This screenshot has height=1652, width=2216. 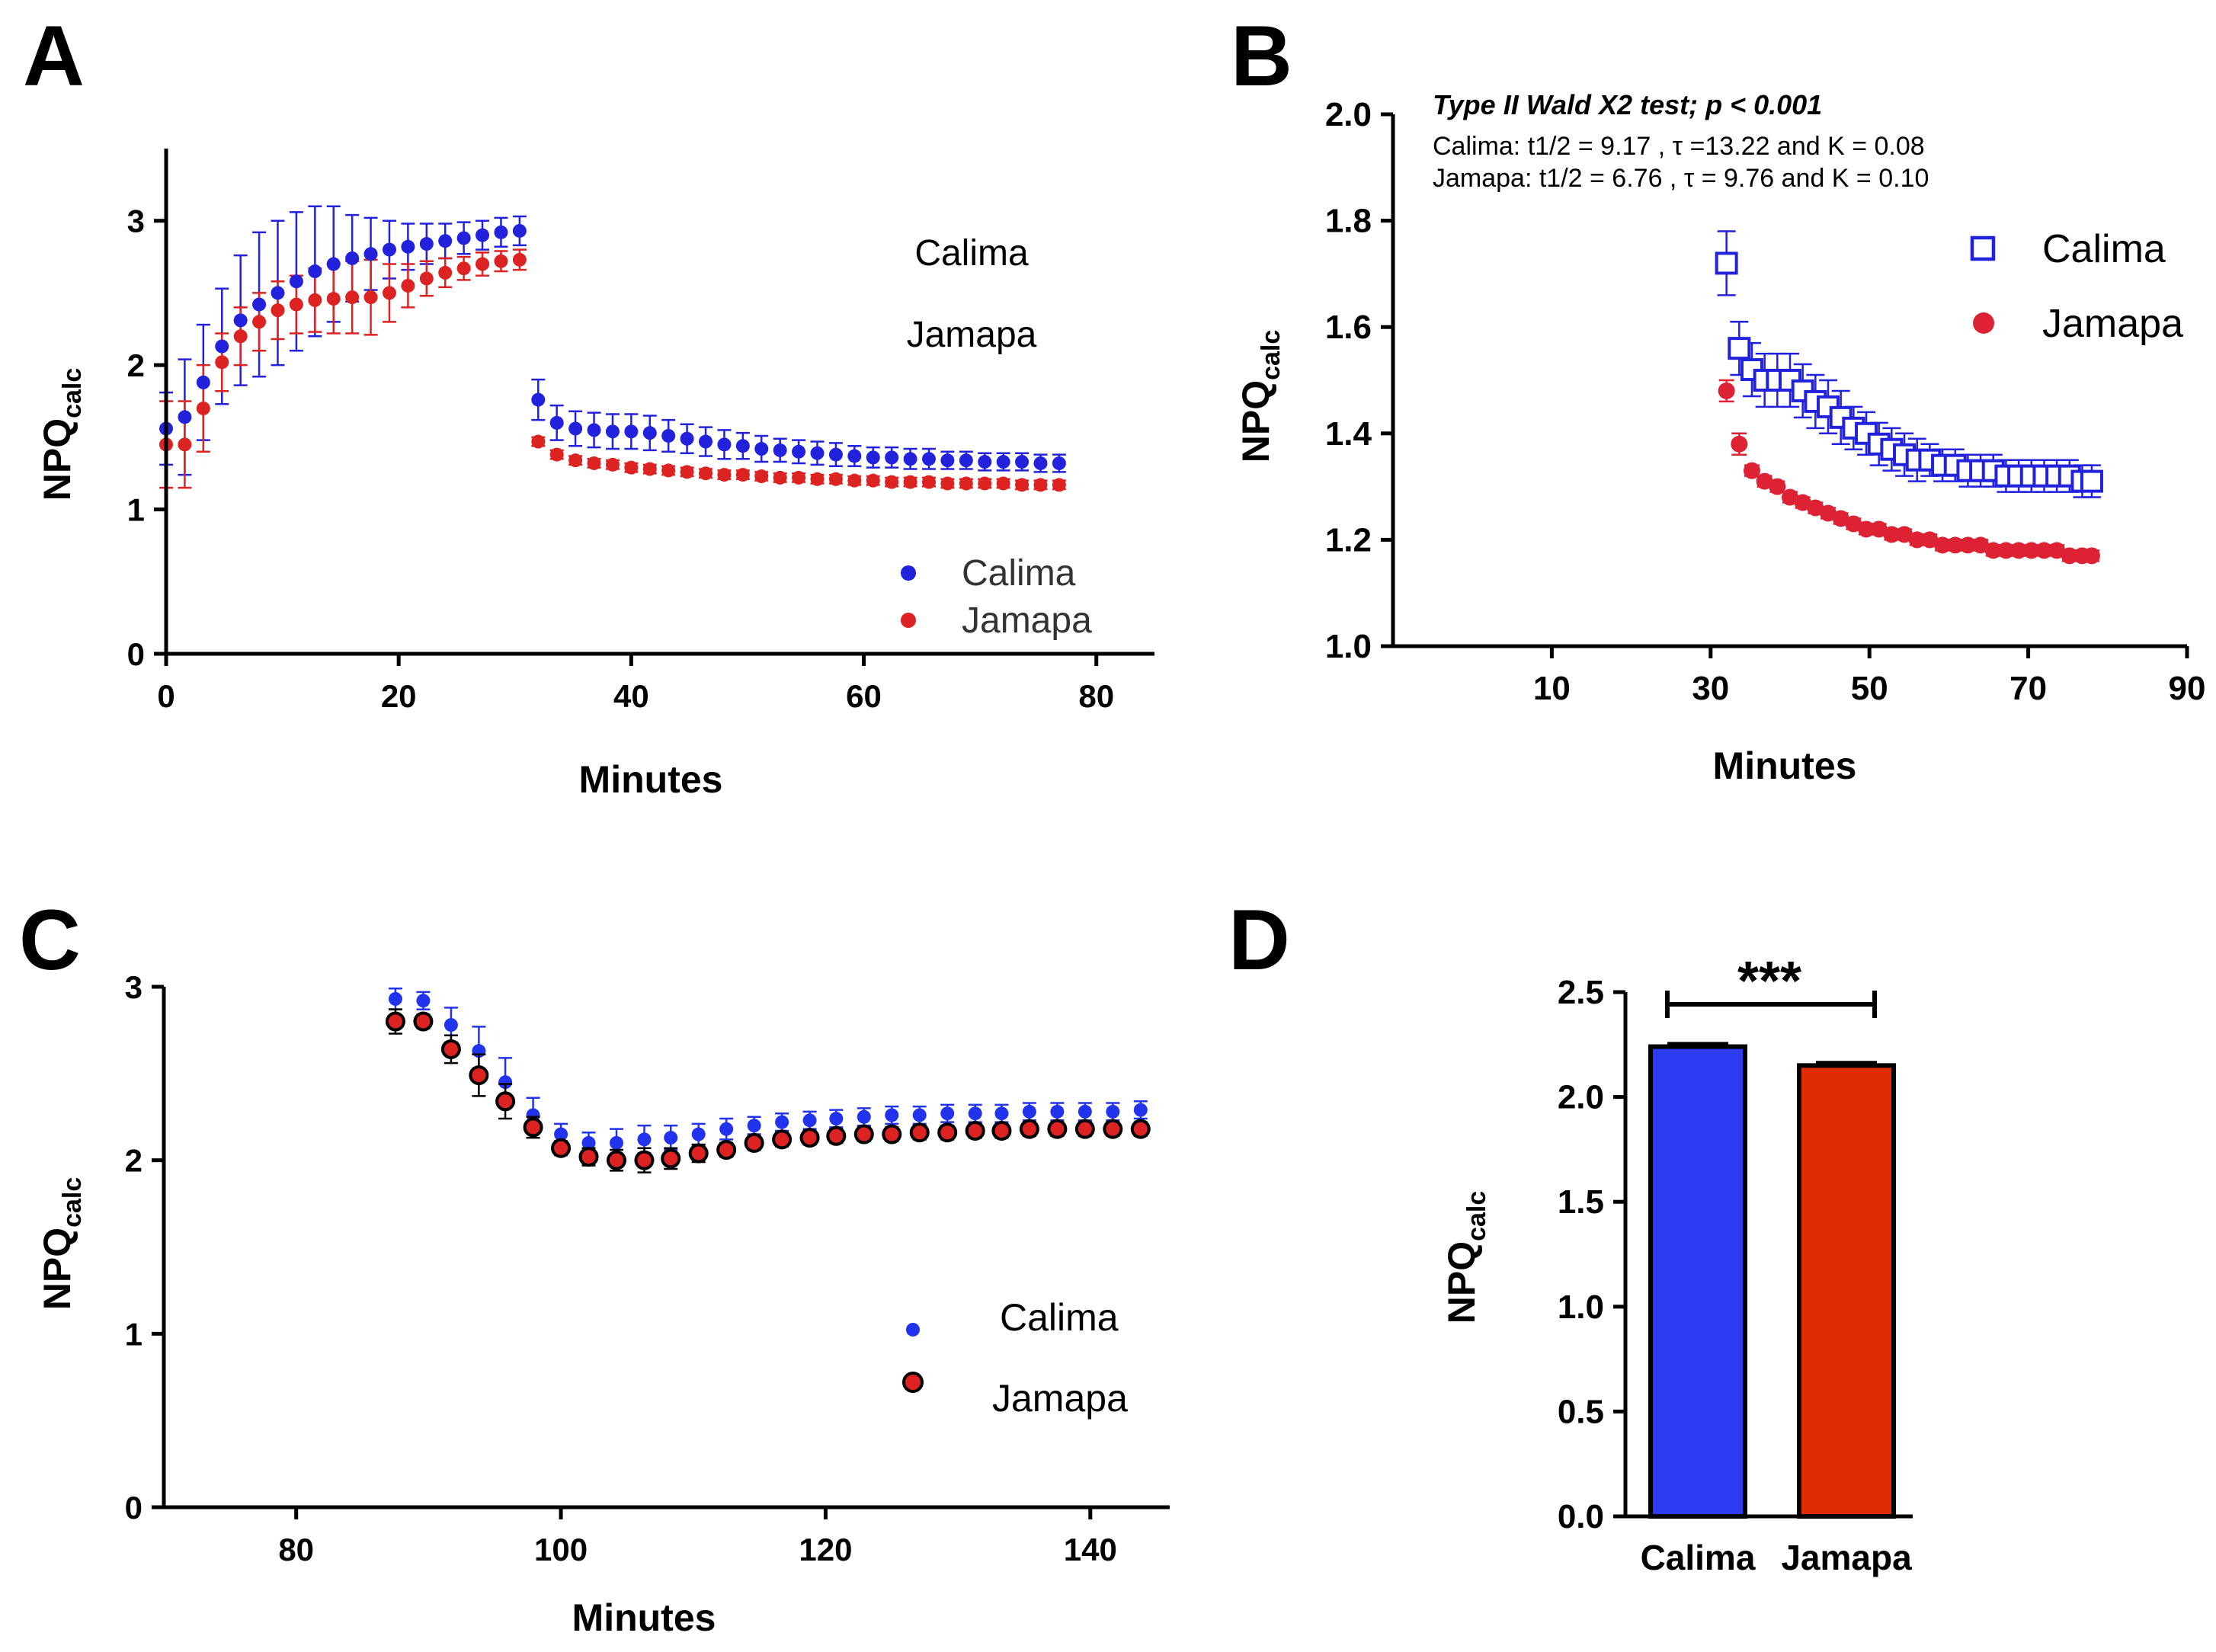 What do you see at coordinates (50, 940) in the screenshot?
I see `panel-c-letter: C` at bounding box center [50, 940].